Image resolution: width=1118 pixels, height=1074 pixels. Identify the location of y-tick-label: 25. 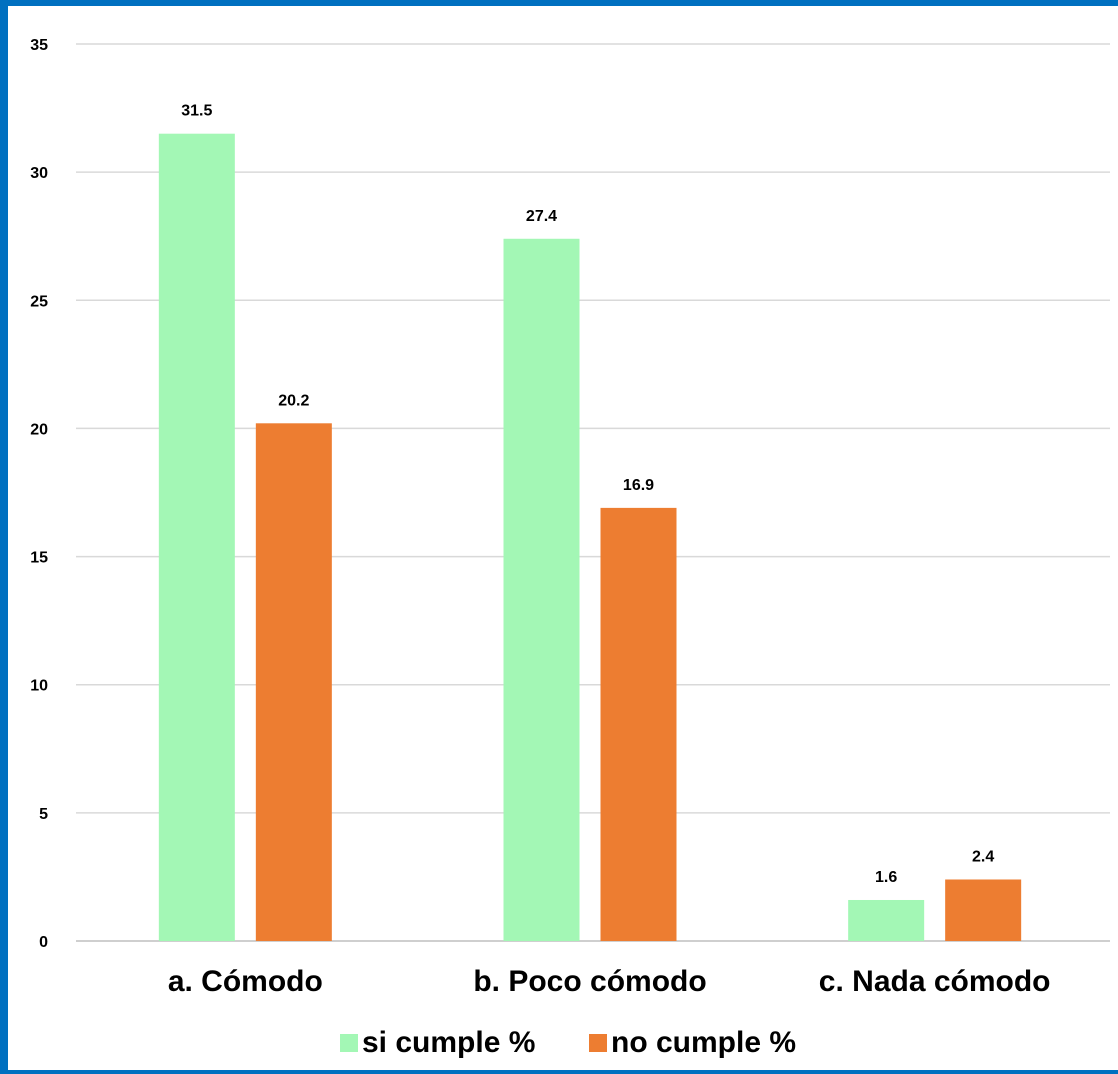
(39, 301).